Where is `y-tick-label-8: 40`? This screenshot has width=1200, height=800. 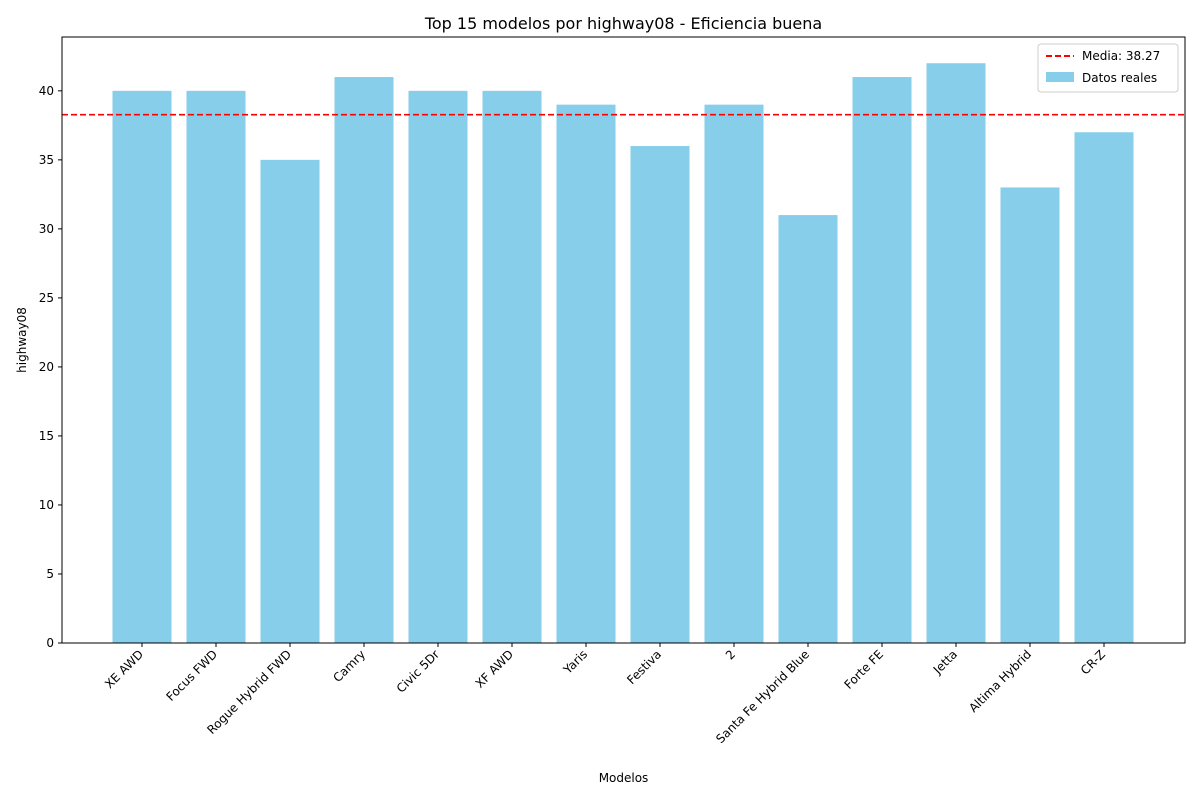 y-tick-label-8: 40 is located at coordinates (46, 91).